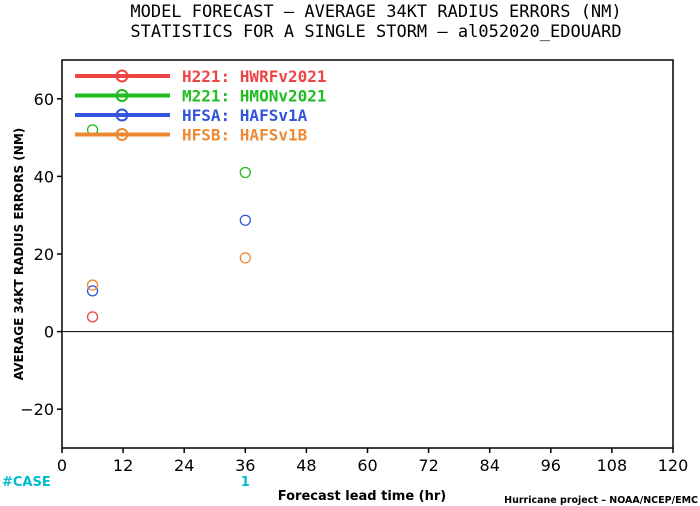  Describe the element at coordinates (44, 99) in the screenshot. I see `y-tick-label: 60` at that location.